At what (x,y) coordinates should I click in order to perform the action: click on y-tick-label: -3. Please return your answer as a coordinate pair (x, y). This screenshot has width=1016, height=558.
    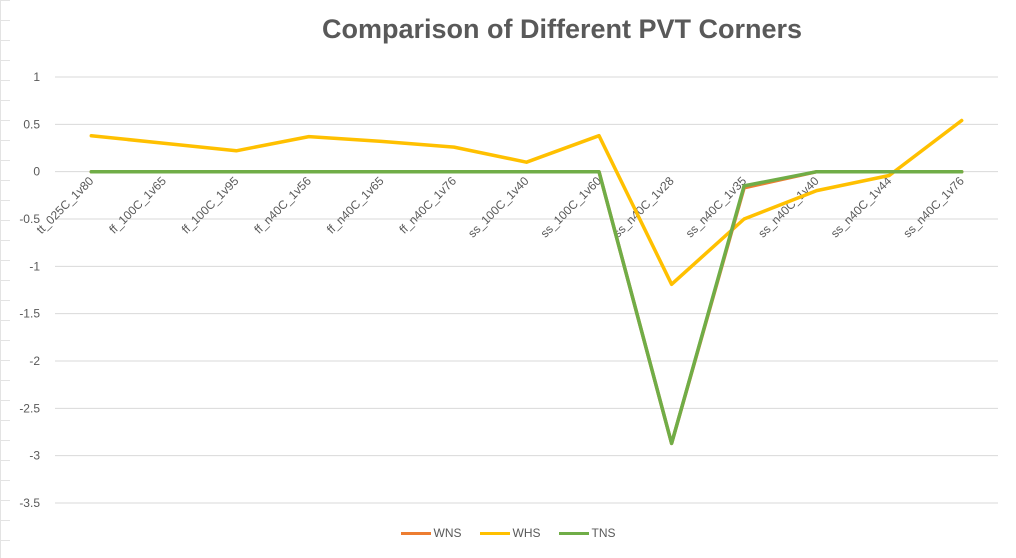
    Looking at the image, I should click on (34, 456).